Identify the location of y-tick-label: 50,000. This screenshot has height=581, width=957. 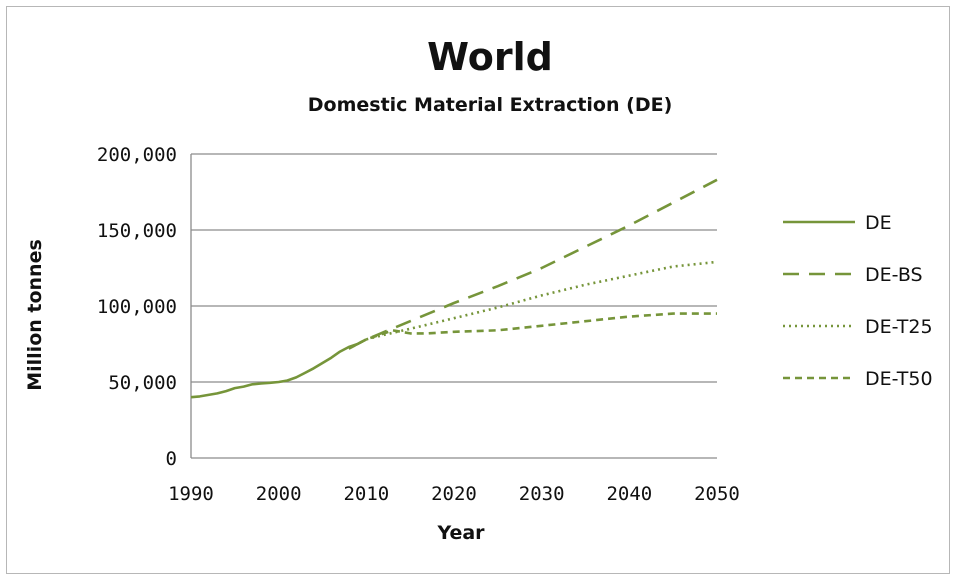
(142, 383).